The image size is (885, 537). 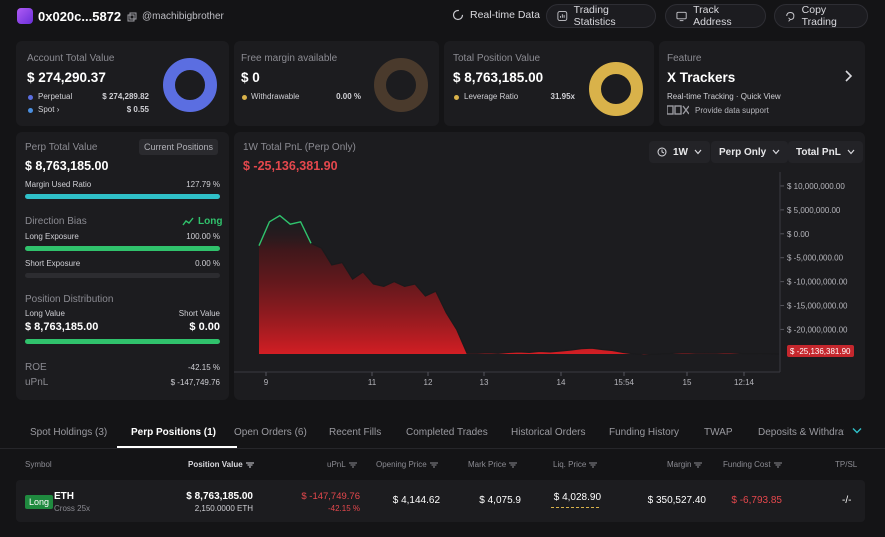 What do you see at coordinates (561, 382) in the screenshot?
I see `x-tick-label: 14` at bounding box center [561, 382].